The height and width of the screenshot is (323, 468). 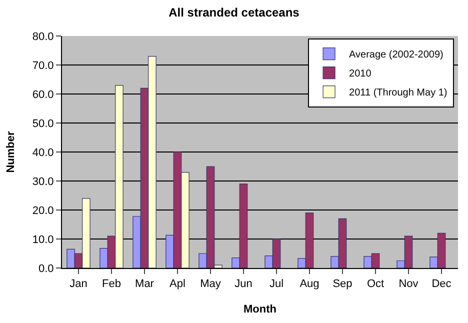 What do you see at coordinates (260, 309) in the screenshot?
I see `x-axis-title: Month` at bounding box center [260, 309].